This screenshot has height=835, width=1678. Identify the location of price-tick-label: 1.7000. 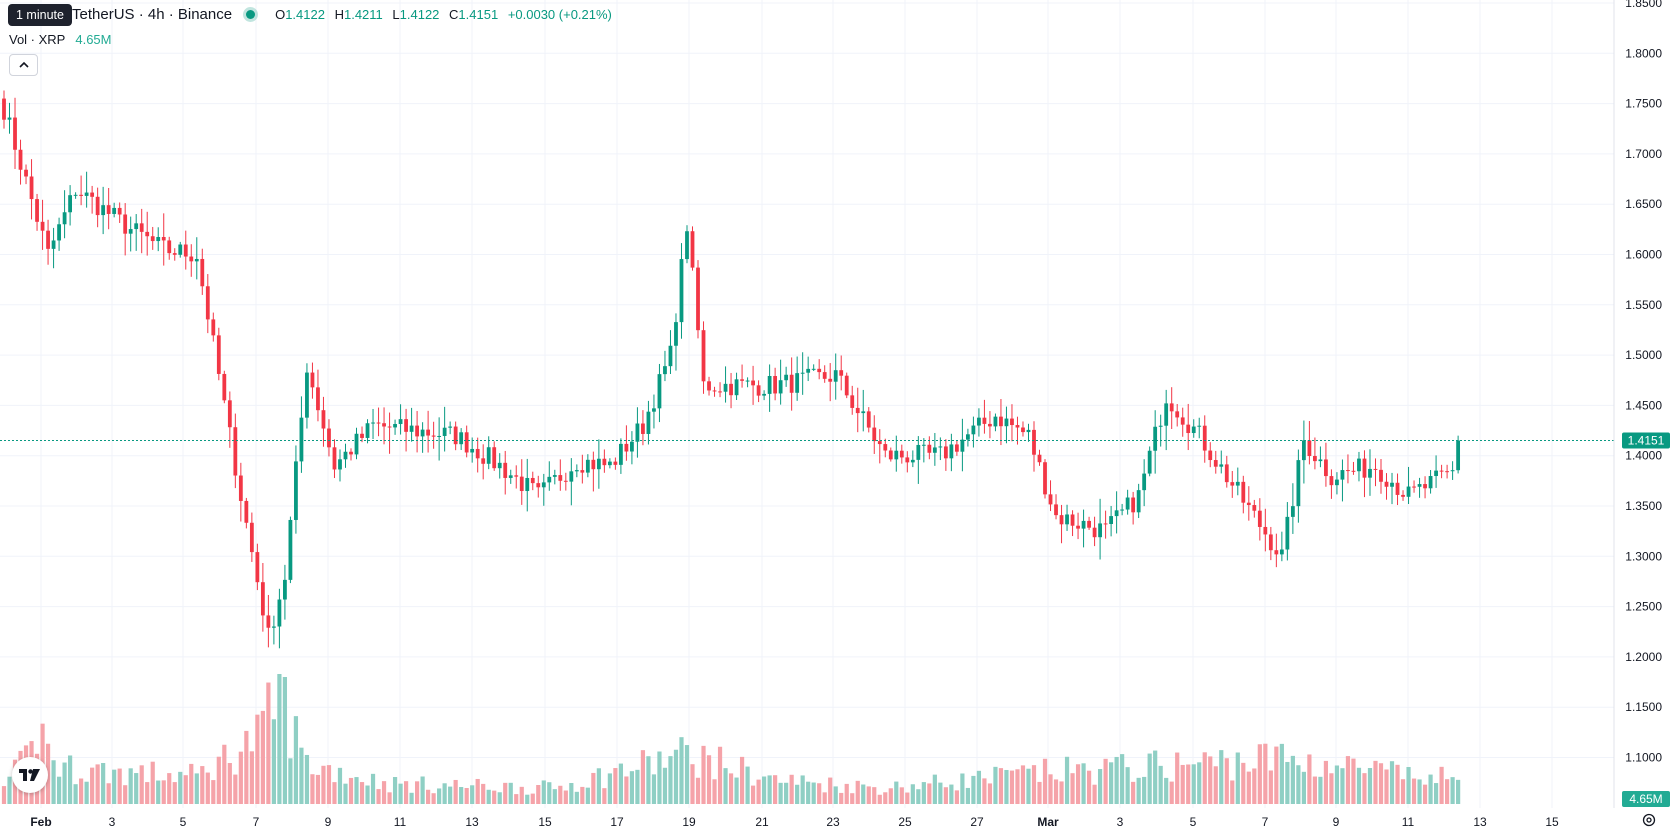
(1643, 154).